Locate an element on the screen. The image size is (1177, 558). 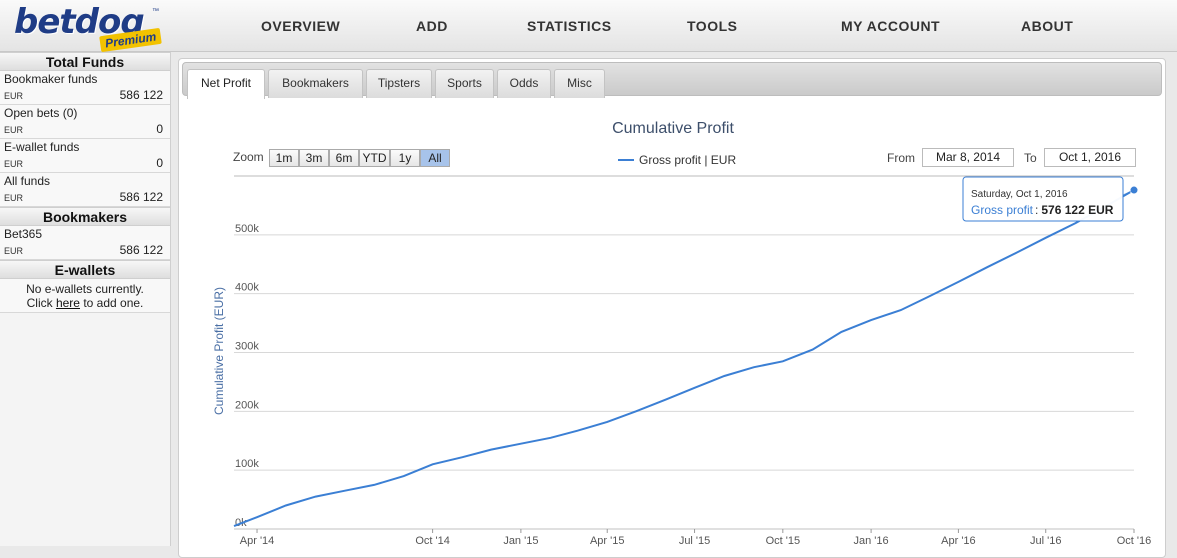
total-funds-heading: Total Funds is located at coordinates (85, 61).